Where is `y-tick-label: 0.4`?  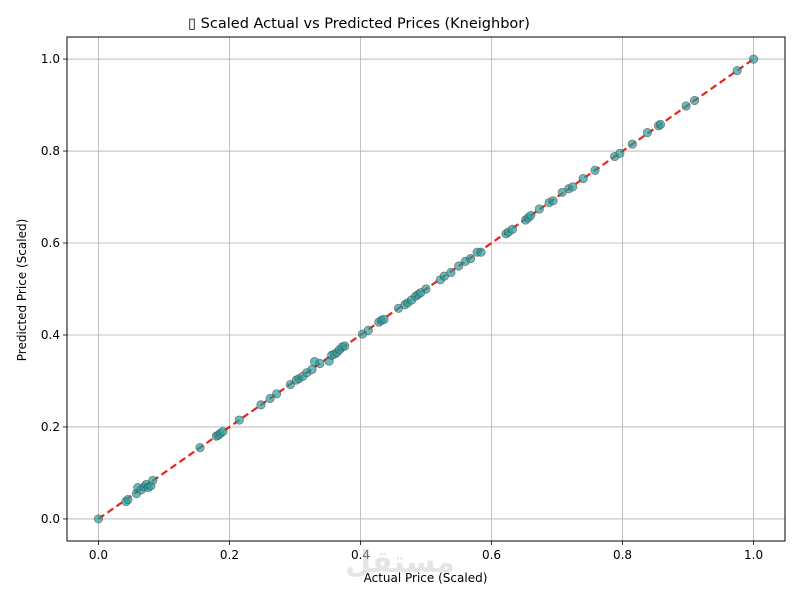
y-tick-label: 0.4 is located at coordinates (50, 335).